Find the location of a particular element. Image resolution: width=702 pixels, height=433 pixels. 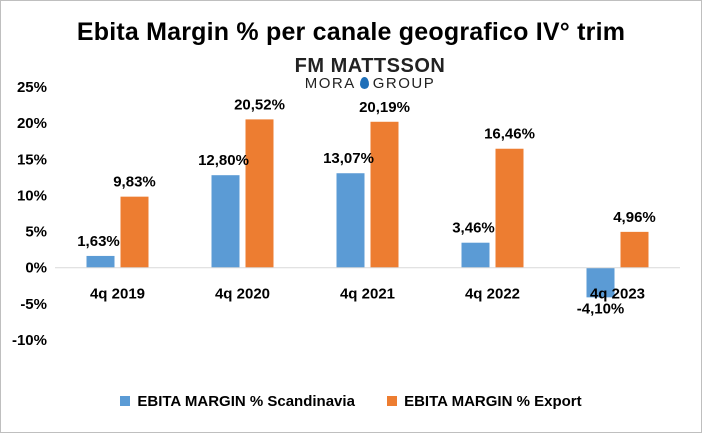

legend-item-export: EBITA MARGIN % Export is located at coordinates (484, 401).